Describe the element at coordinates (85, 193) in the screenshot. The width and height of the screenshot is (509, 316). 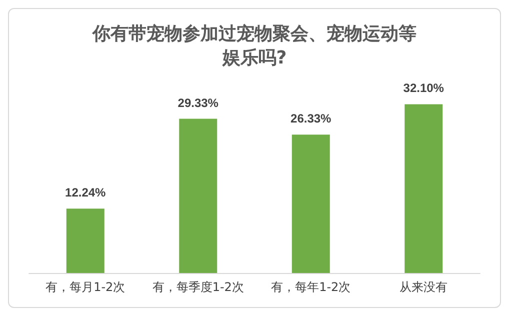
I see `data-label: 12.24%` at that location.